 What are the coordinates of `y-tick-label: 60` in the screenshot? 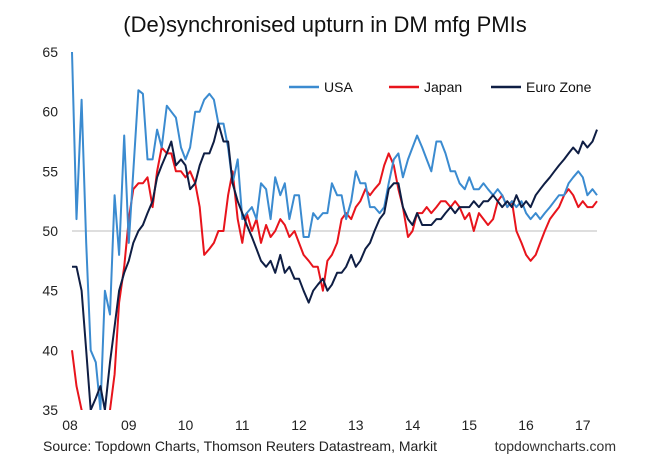 It's located at (50, 112).